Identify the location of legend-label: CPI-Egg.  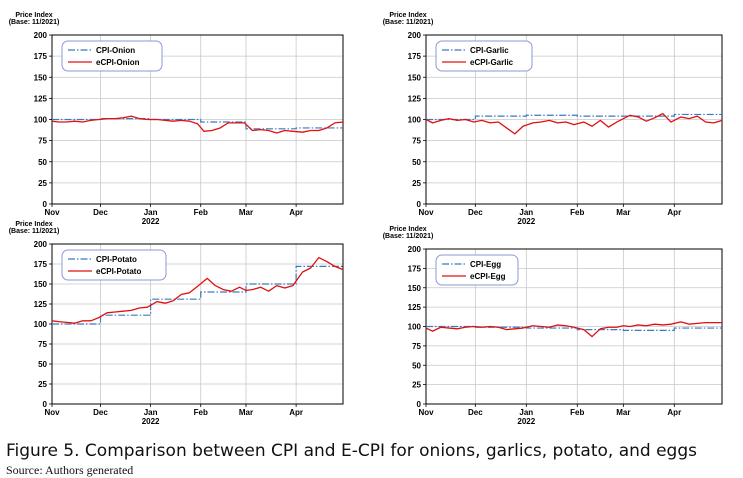
(485, 264).